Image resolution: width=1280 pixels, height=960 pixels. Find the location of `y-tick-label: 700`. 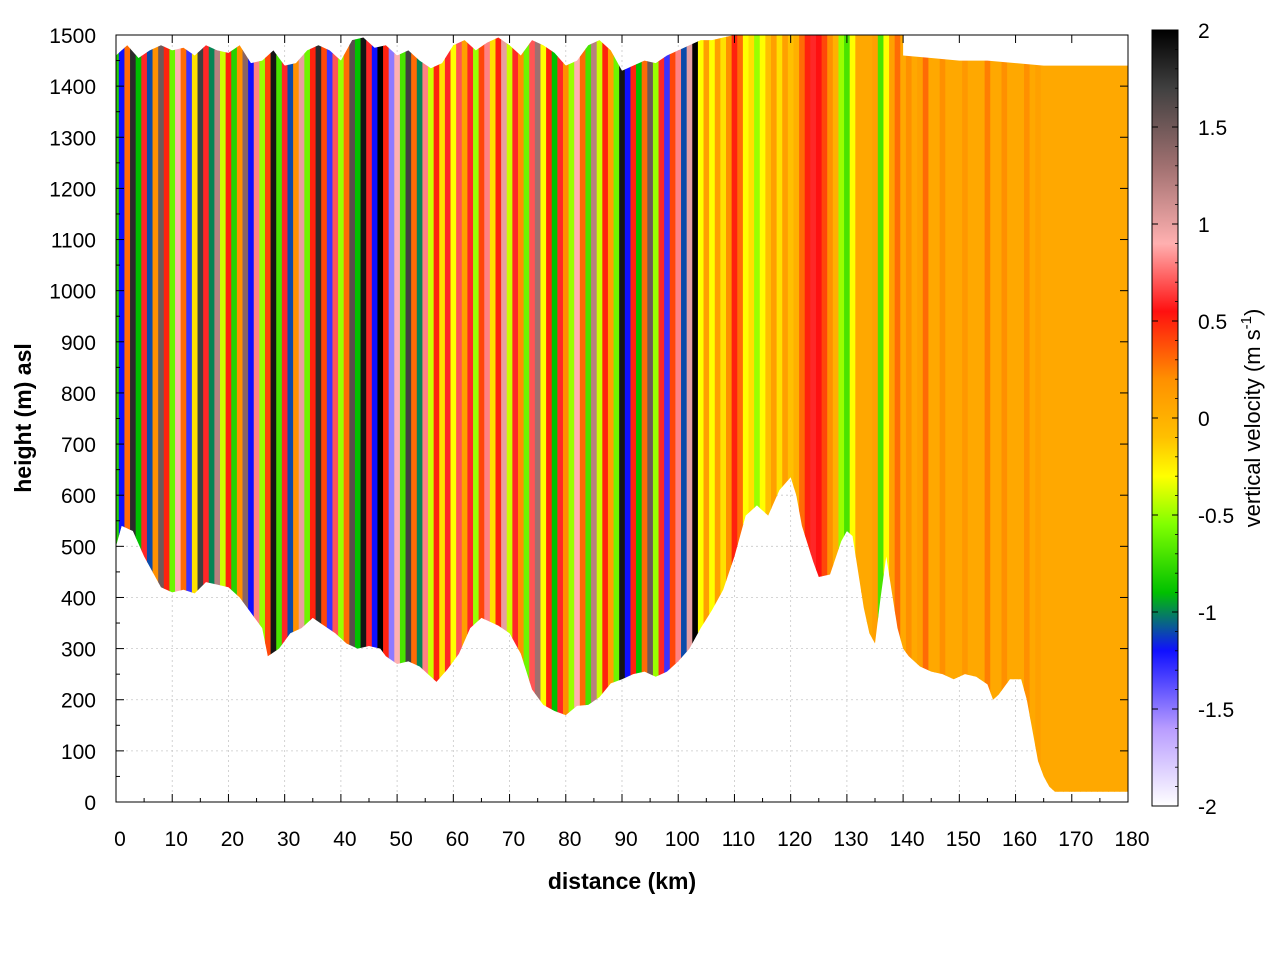

y-tick-label: 700 is located at coordinates (78, 445).